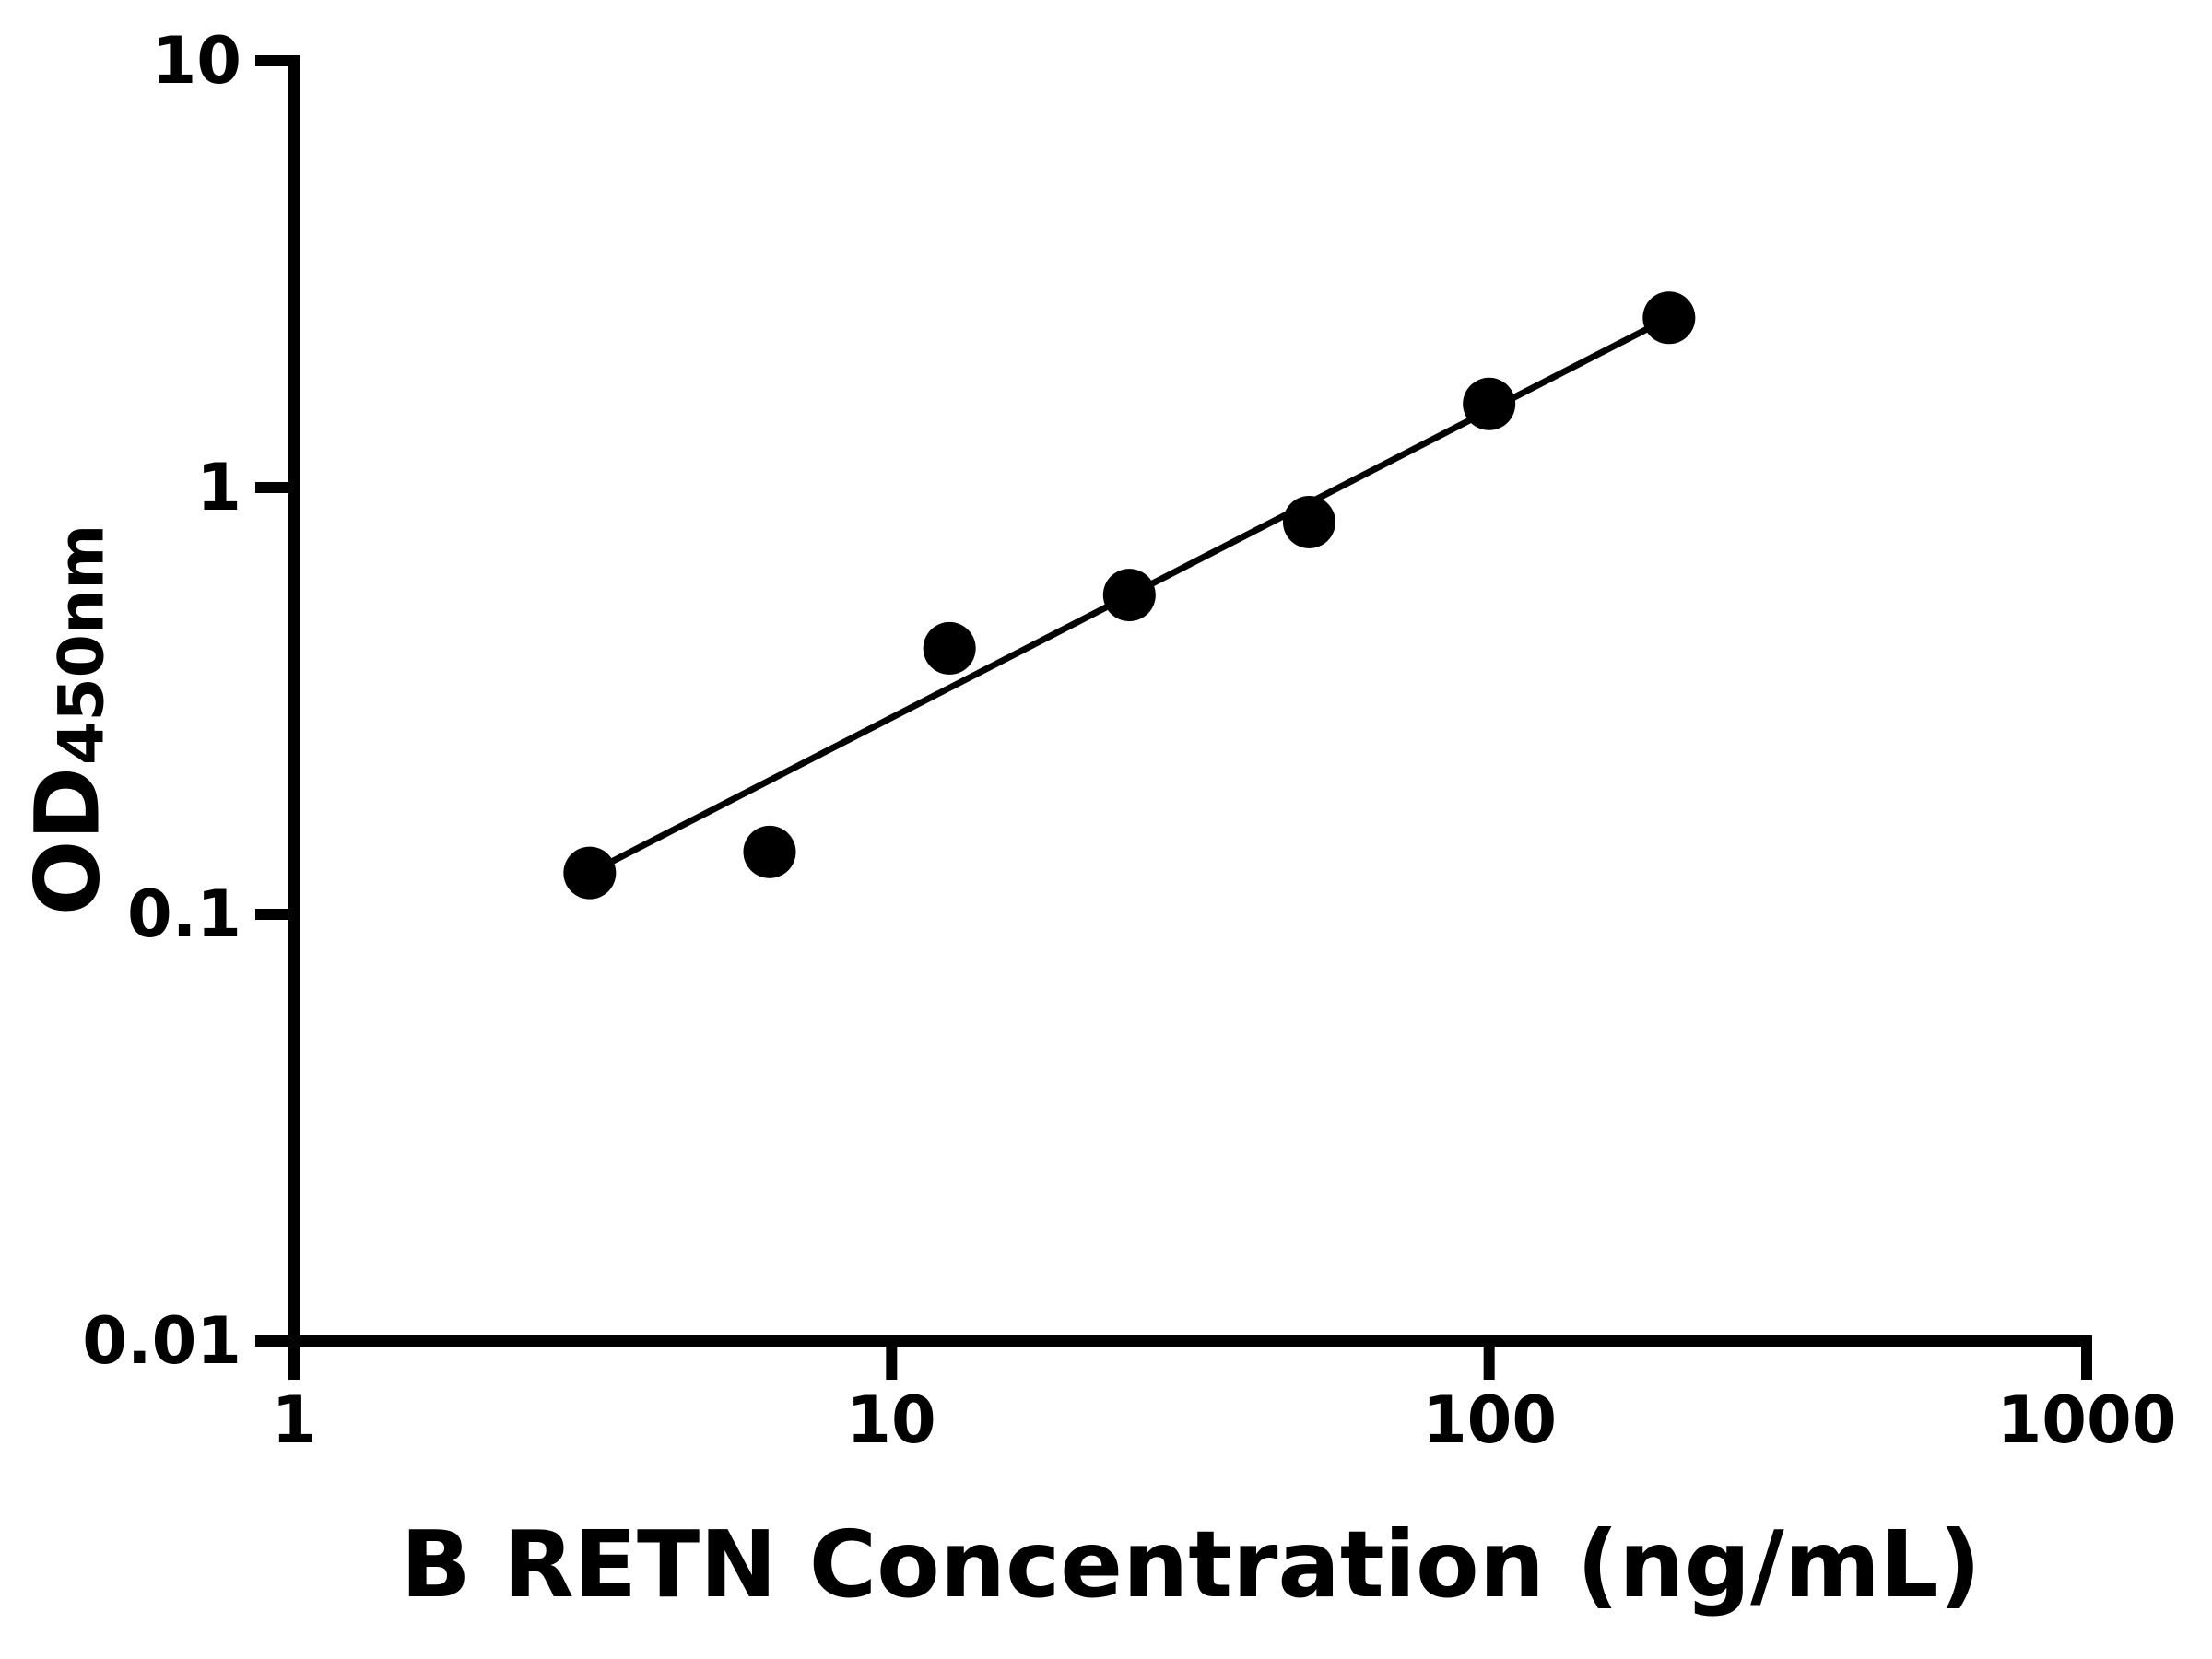  I want to click on data-point-x50, so click(1308, 521).